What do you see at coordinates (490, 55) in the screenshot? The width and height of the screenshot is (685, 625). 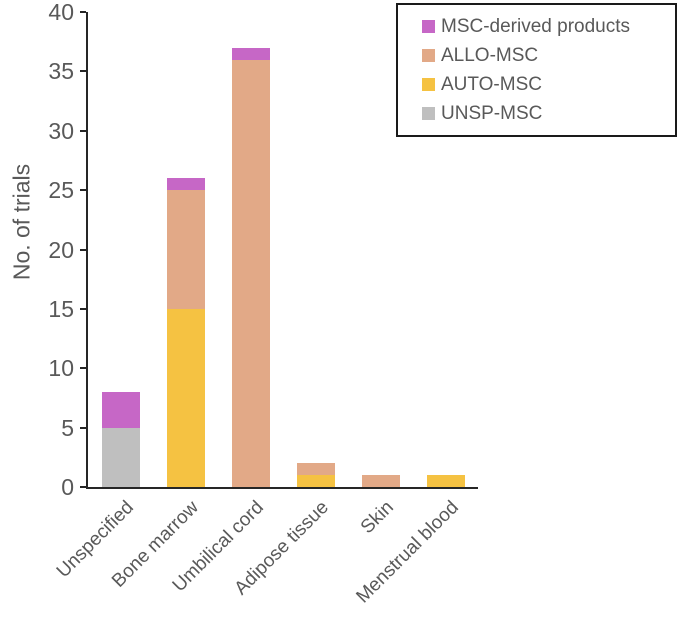 I see `legend-label: ALLO-MSC` at bounding box center [490, 55].